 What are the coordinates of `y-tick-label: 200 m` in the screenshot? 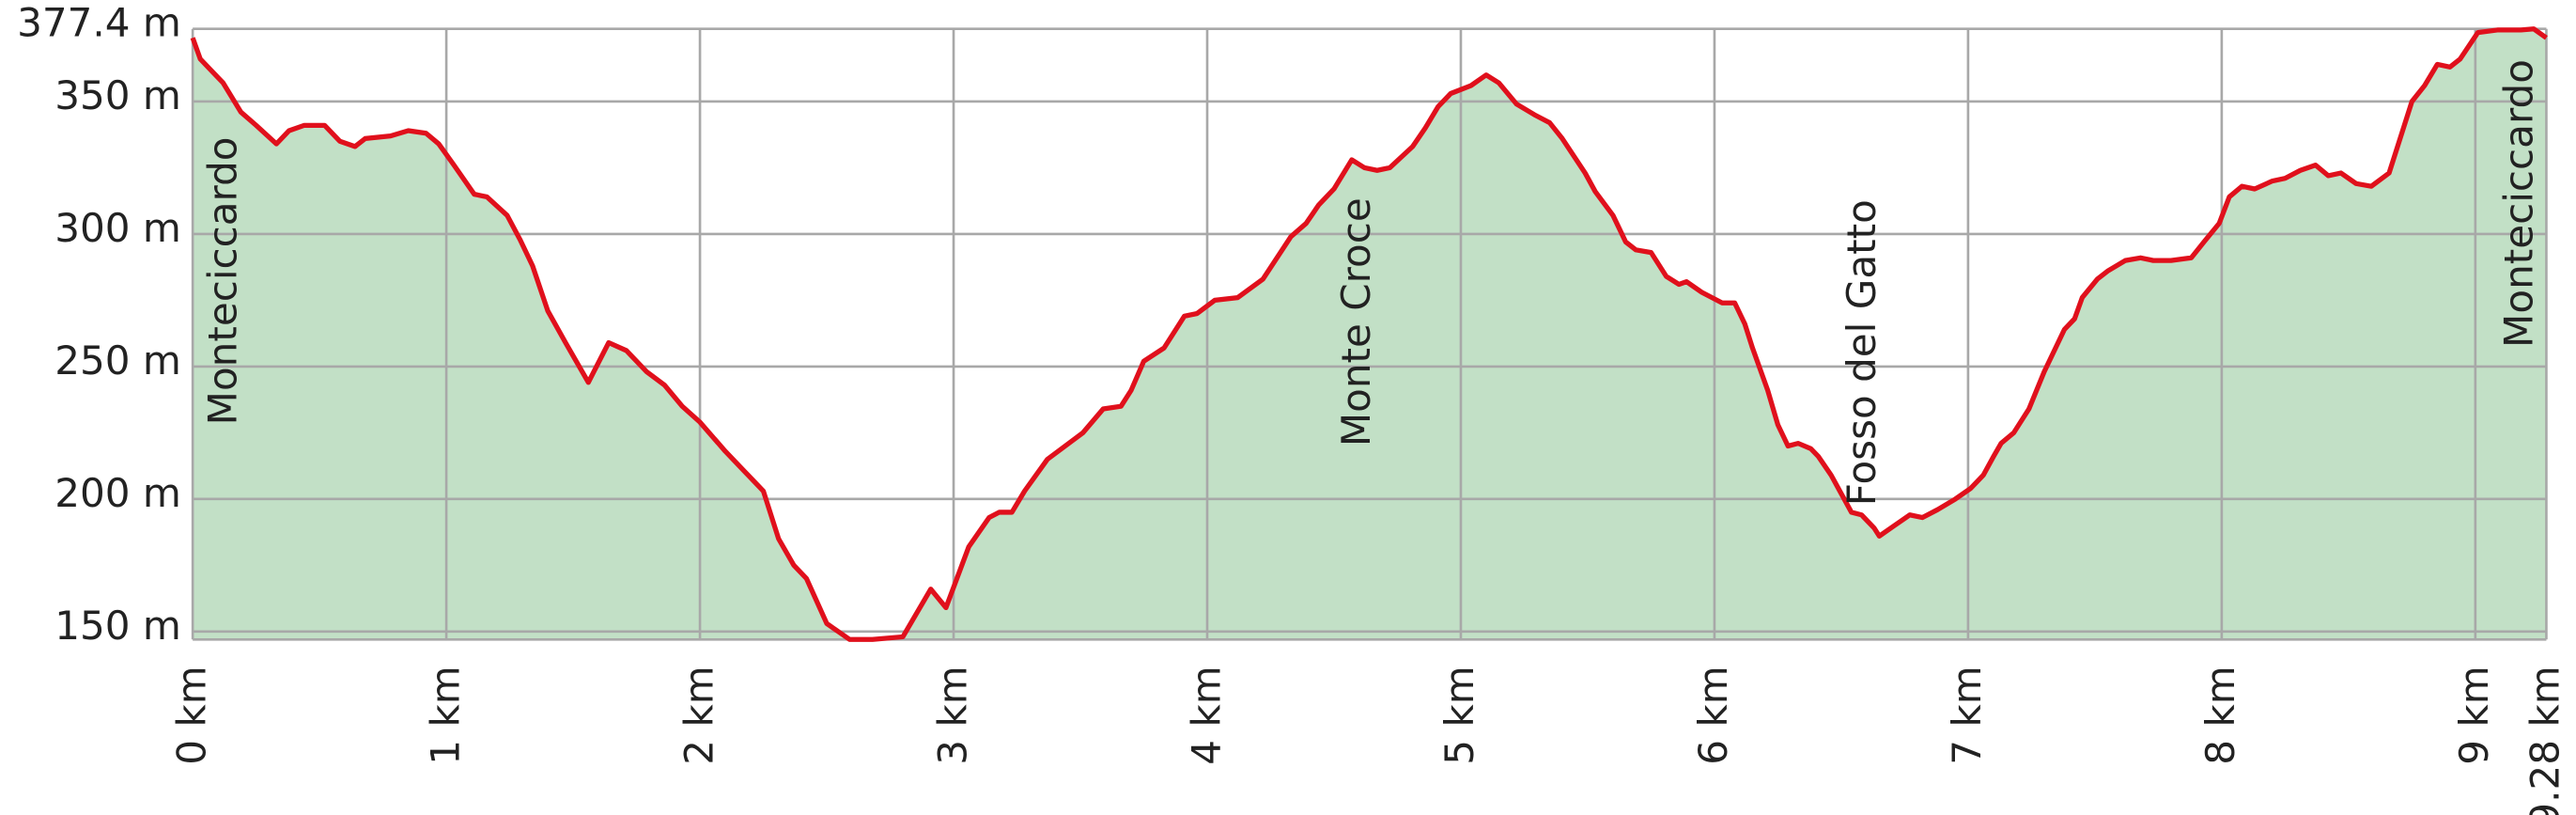 It's located at (118, 493).